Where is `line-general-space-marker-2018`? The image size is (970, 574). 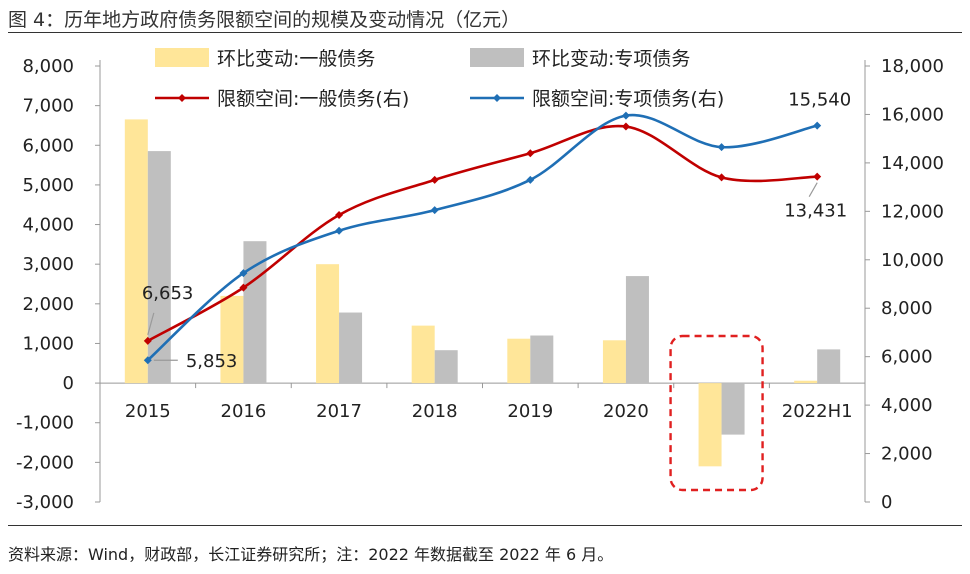 line-general-space-marker-2018 is located at coordinates (434, 179).